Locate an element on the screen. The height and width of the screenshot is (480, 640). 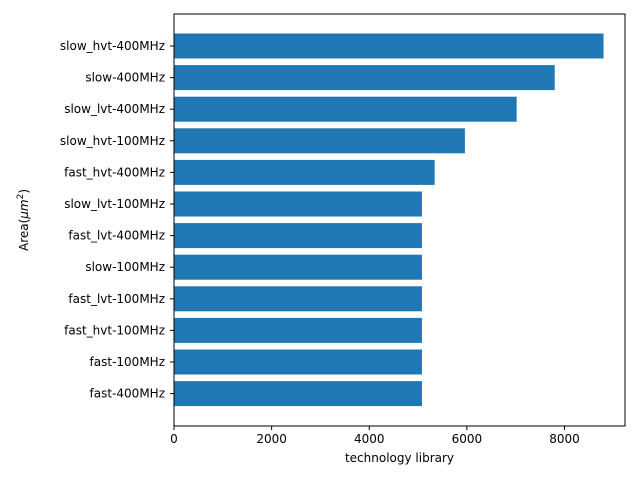
y-tick-label: fast_lvt-400MHz is located at coordinates (116, 236).